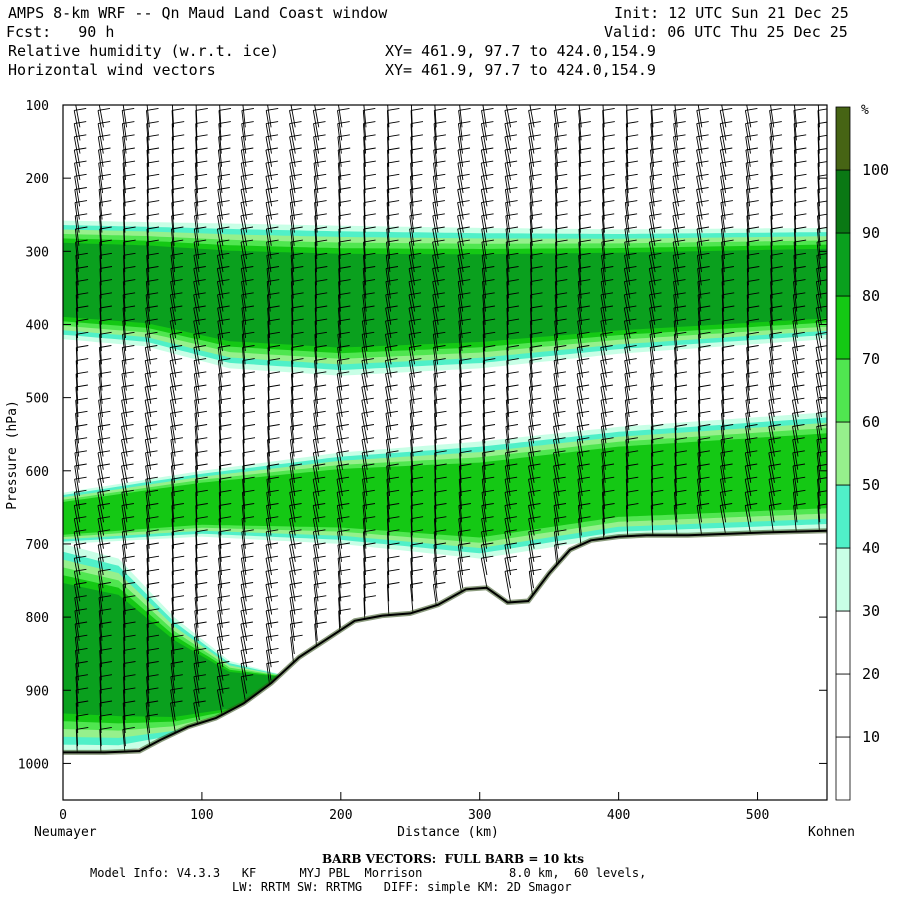  Describe the element at coordinates (33, 764) in the screenshot. I see `y-tick-label: 1000` at that location.